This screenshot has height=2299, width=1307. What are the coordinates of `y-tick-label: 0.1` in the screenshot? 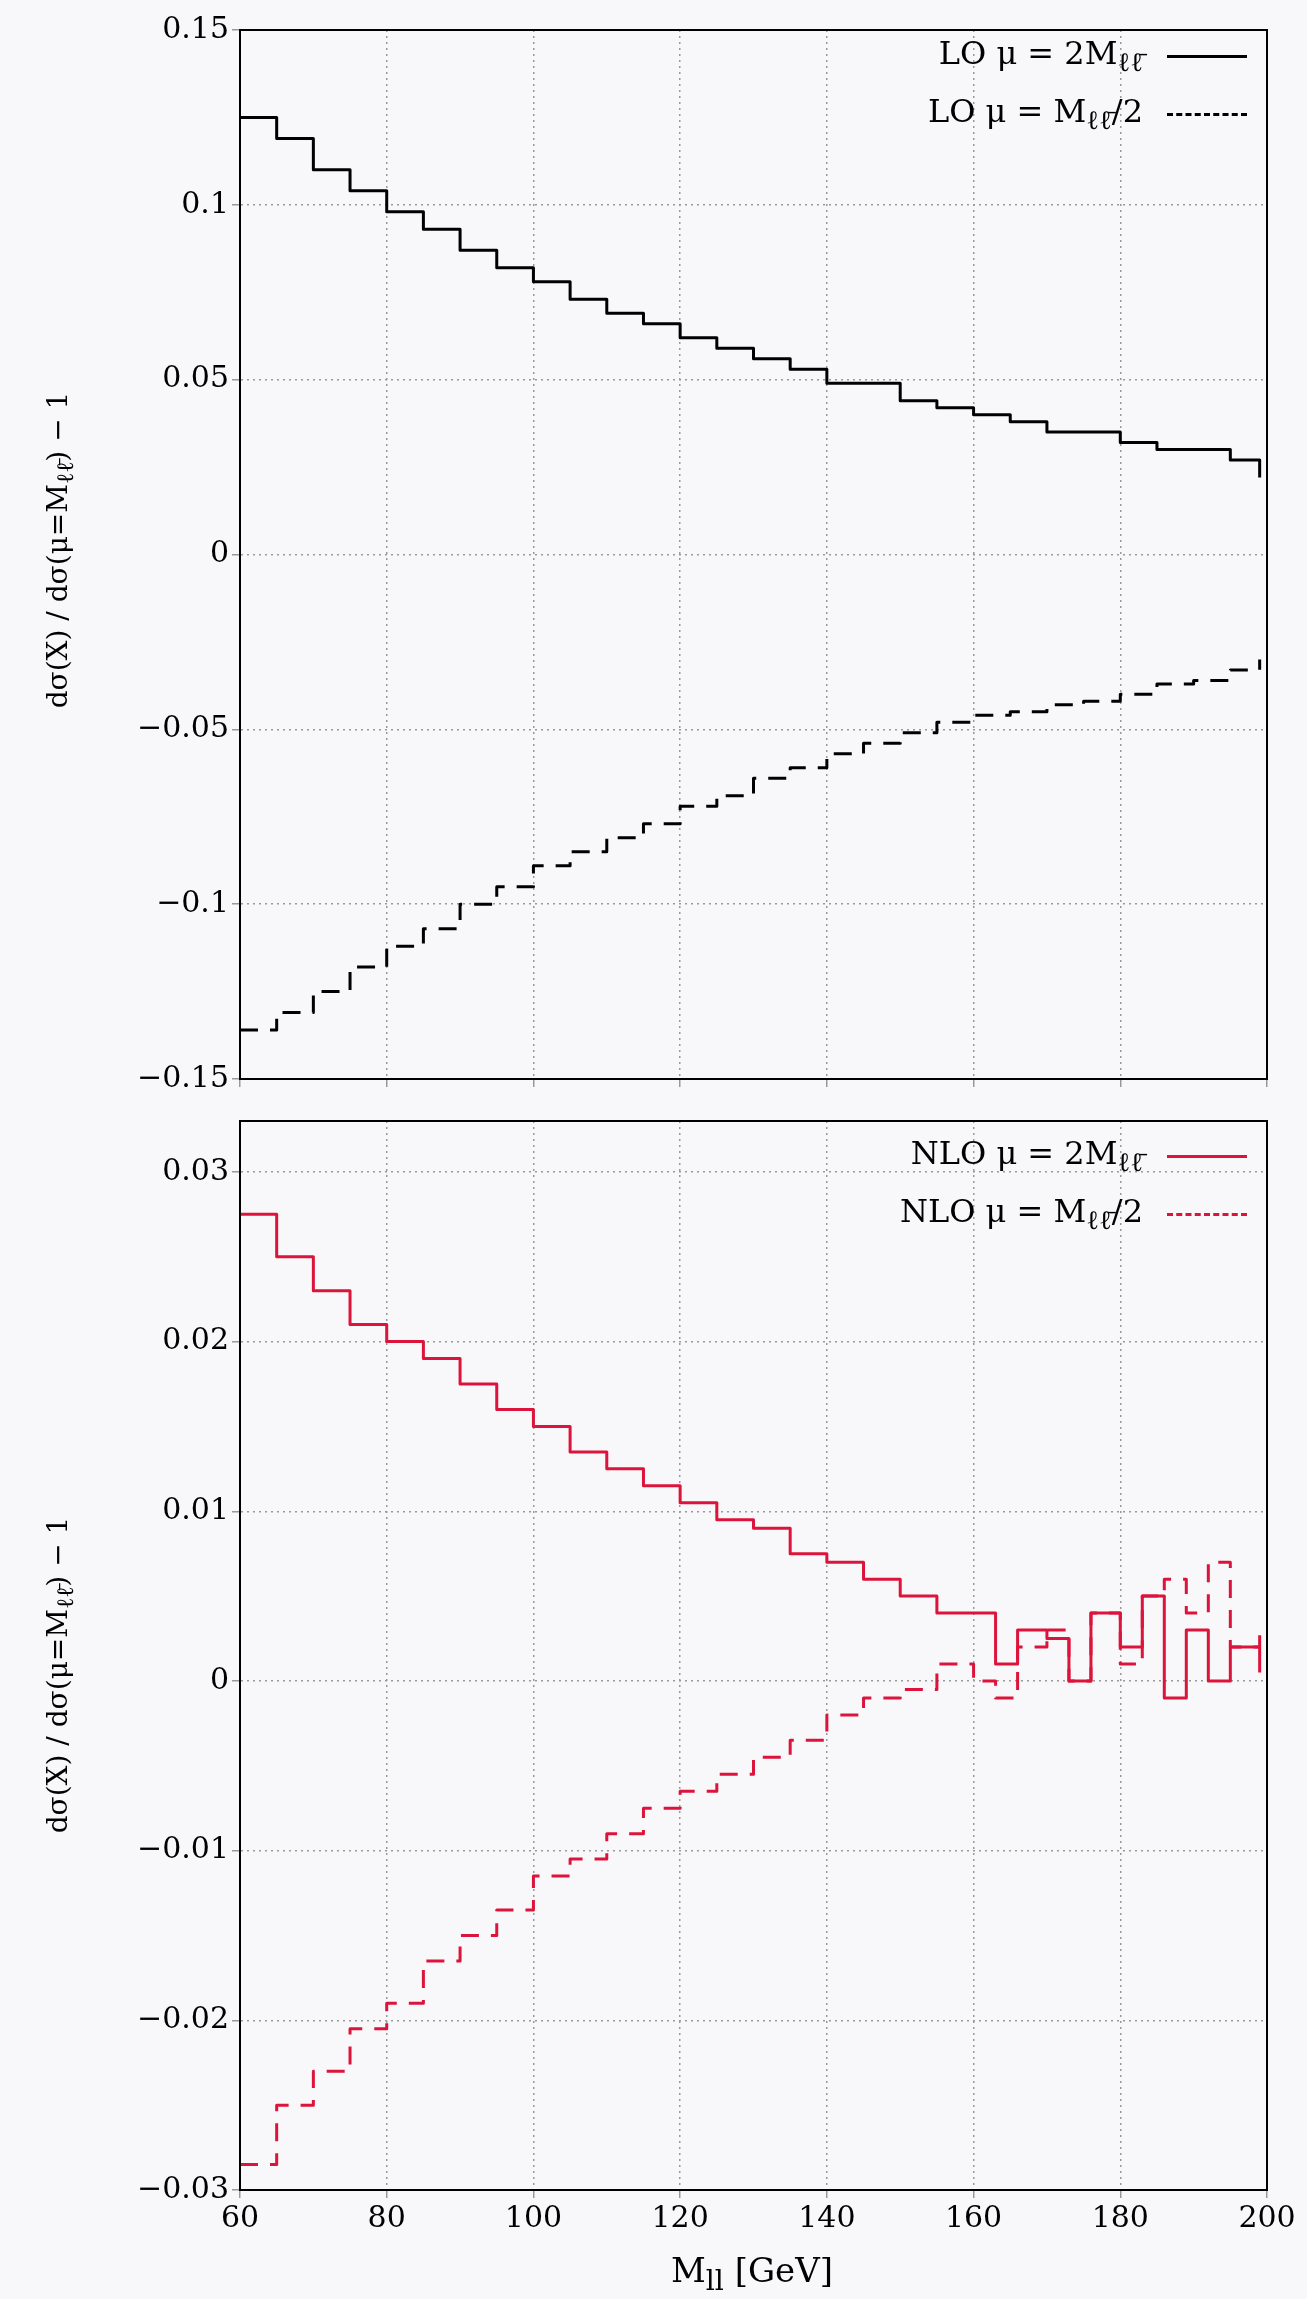 It's located at (205, 202).